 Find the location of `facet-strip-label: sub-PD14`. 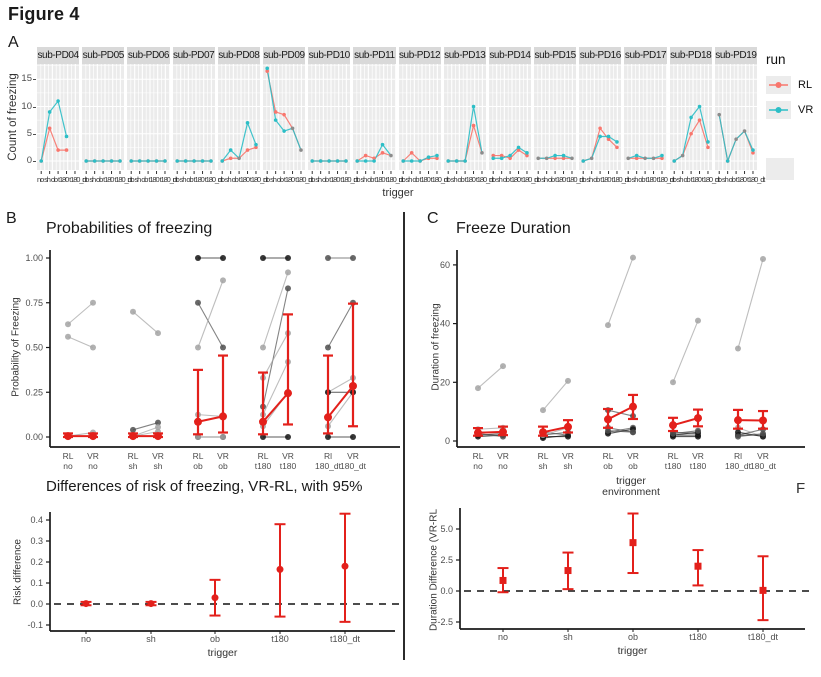

facet-strip-label: sub-PD14 is located at coordinates (510, 55).